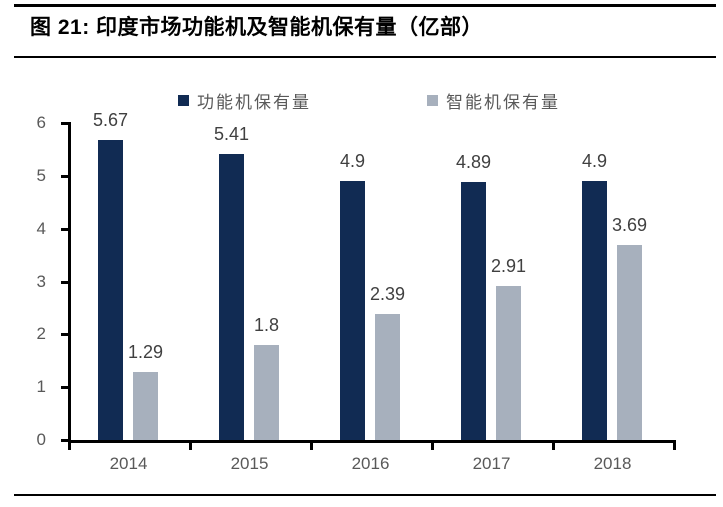 The width and height of the screenshot is (723, 507). Describe the element at coordinates (508, 266) in the screenshot. I see `data-label: 2.91` at that location.